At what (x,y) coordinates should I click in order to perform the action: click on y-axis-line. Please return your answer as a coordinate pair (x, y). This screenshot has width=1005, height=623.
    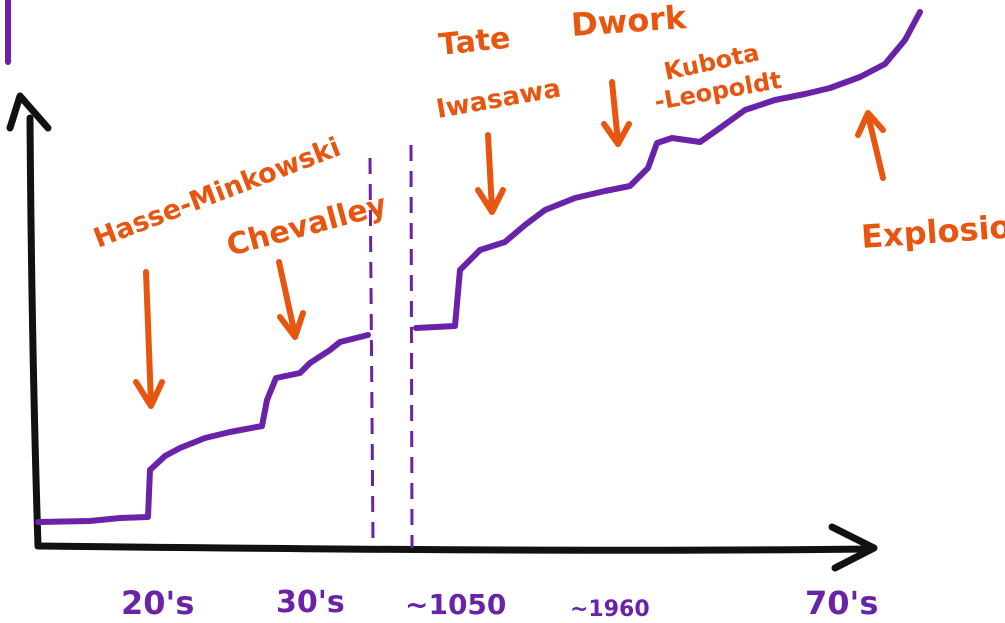
    Looking at the image, I should click on (34, 332).